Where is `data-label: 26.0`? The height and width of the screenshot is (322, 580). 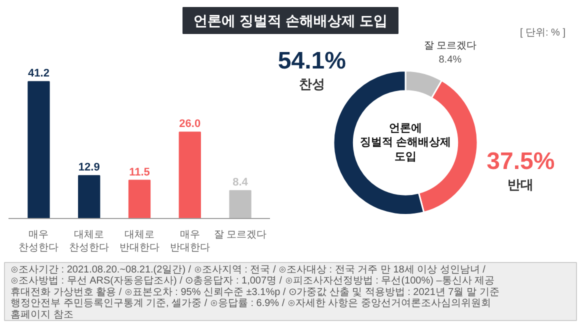
data-label: 26.0 is located at coordinates (190, 124).